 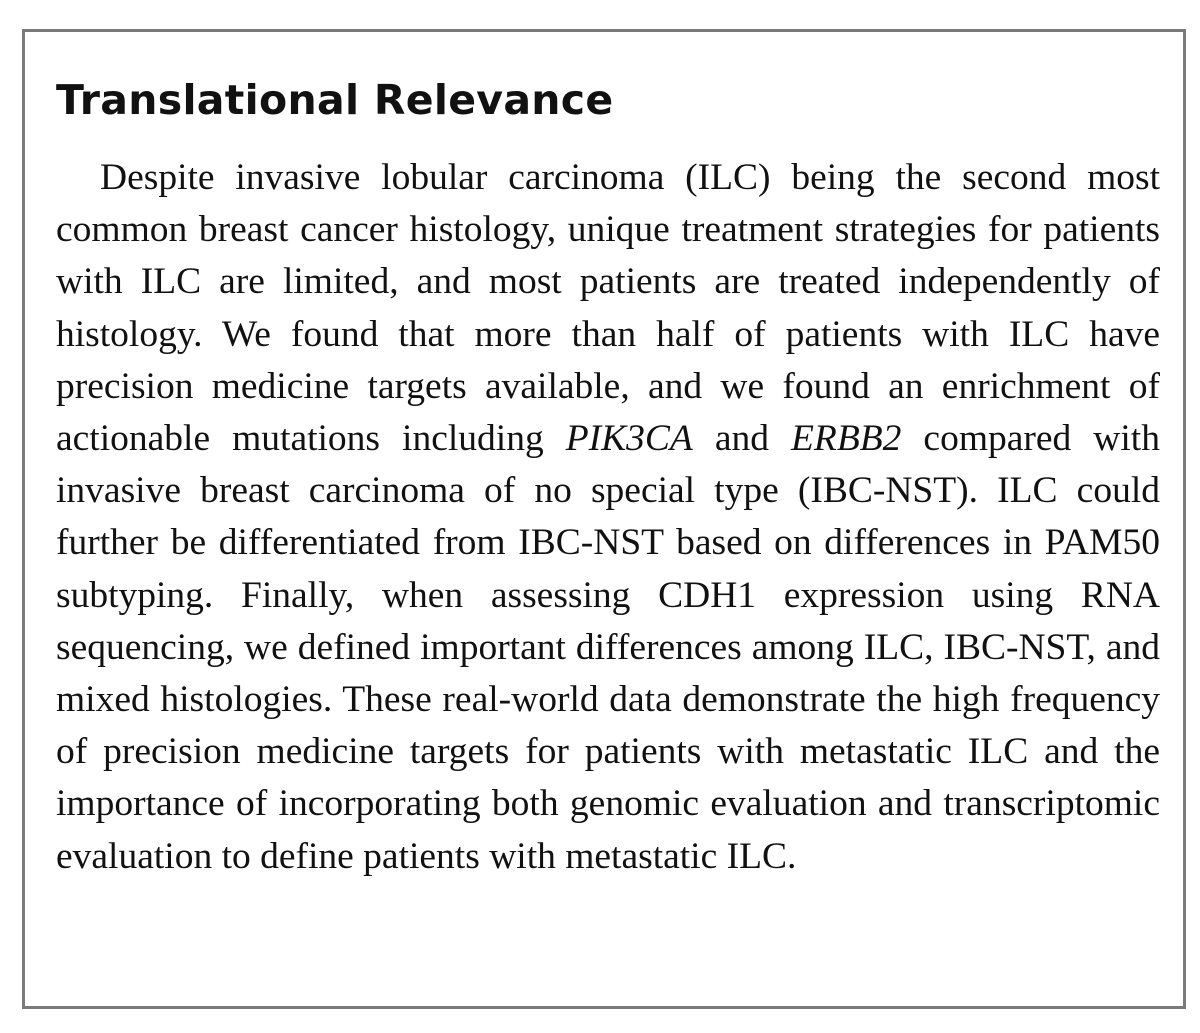 What do you see at coordinates (335, 100) in the screenshot?
I see `box-title: Translational Relevance` at bounding box center [335, 100].